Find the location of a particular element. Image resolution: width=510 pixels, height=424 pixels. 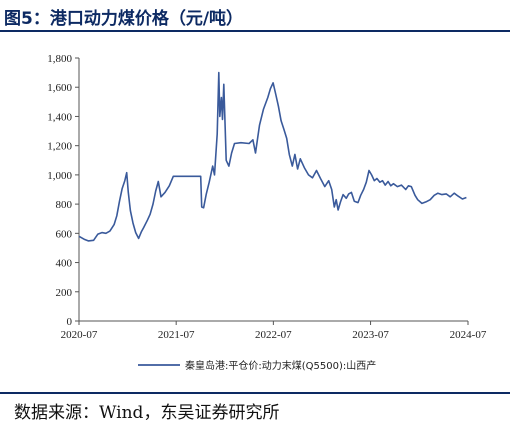

title-rule is located at coordinates (255, 31).